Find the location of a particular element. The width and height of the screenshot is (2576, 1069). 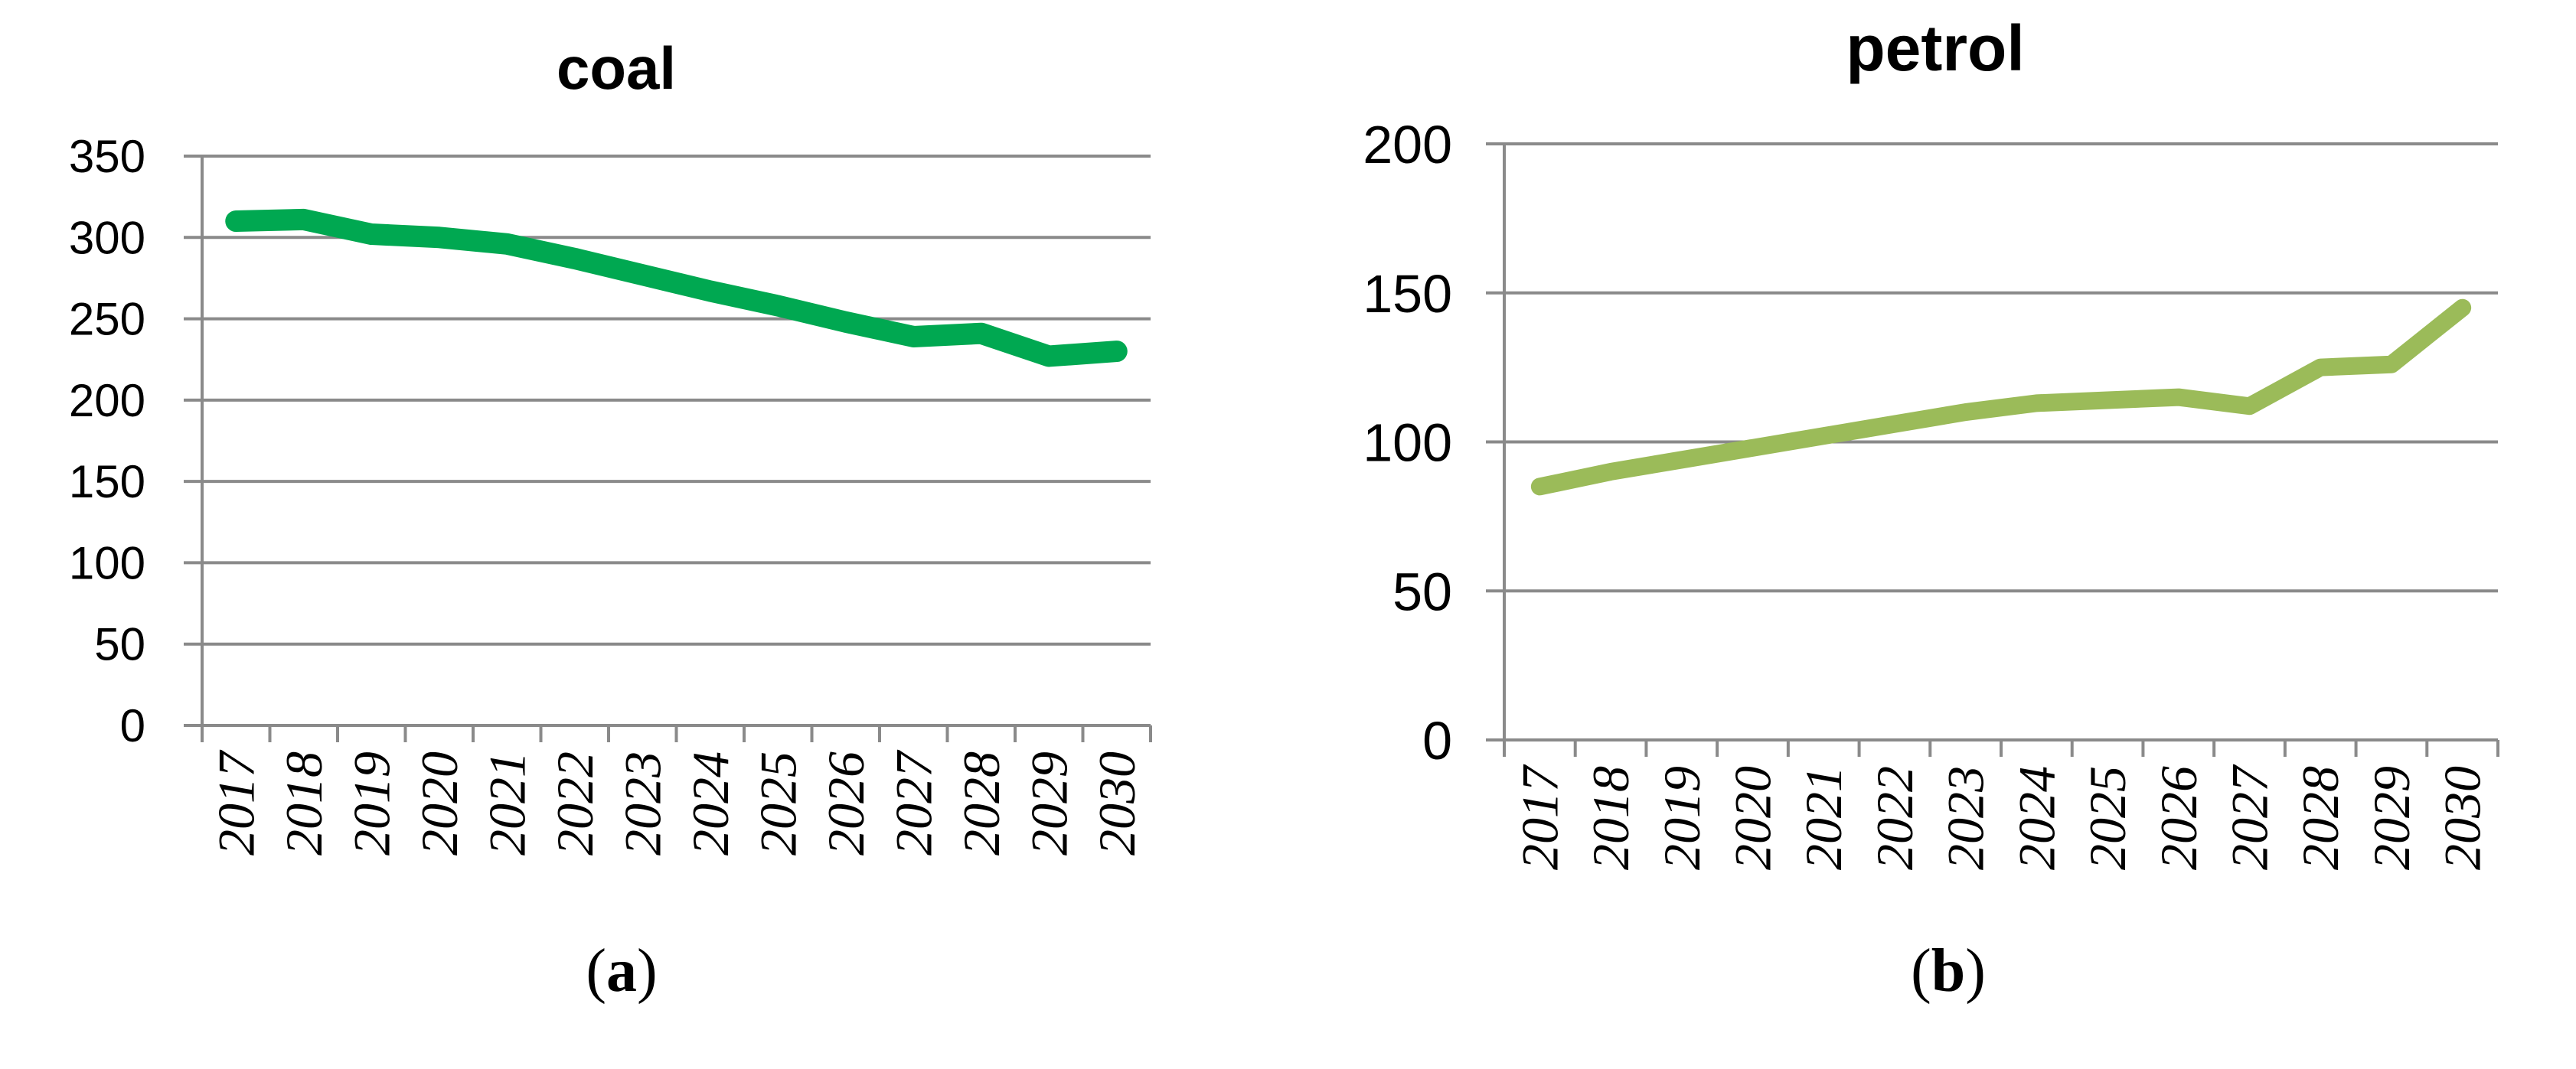

panel-label: (a) is located at coordinates (621, 971).